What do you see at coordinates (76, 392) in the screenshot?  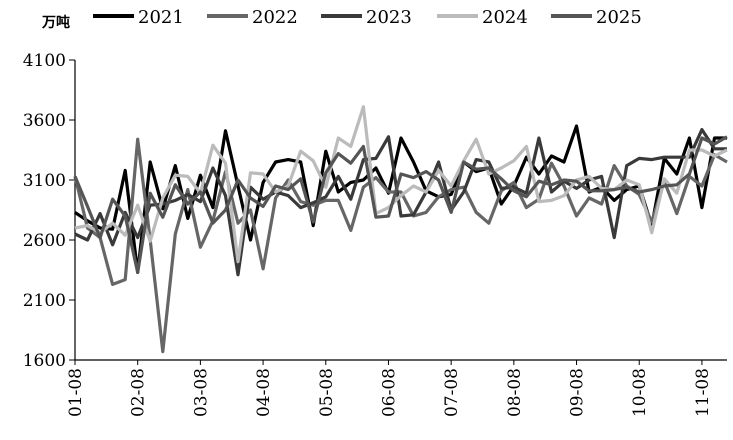 I see `x-tick-label: 01-08` at bounding box center [76, 392].